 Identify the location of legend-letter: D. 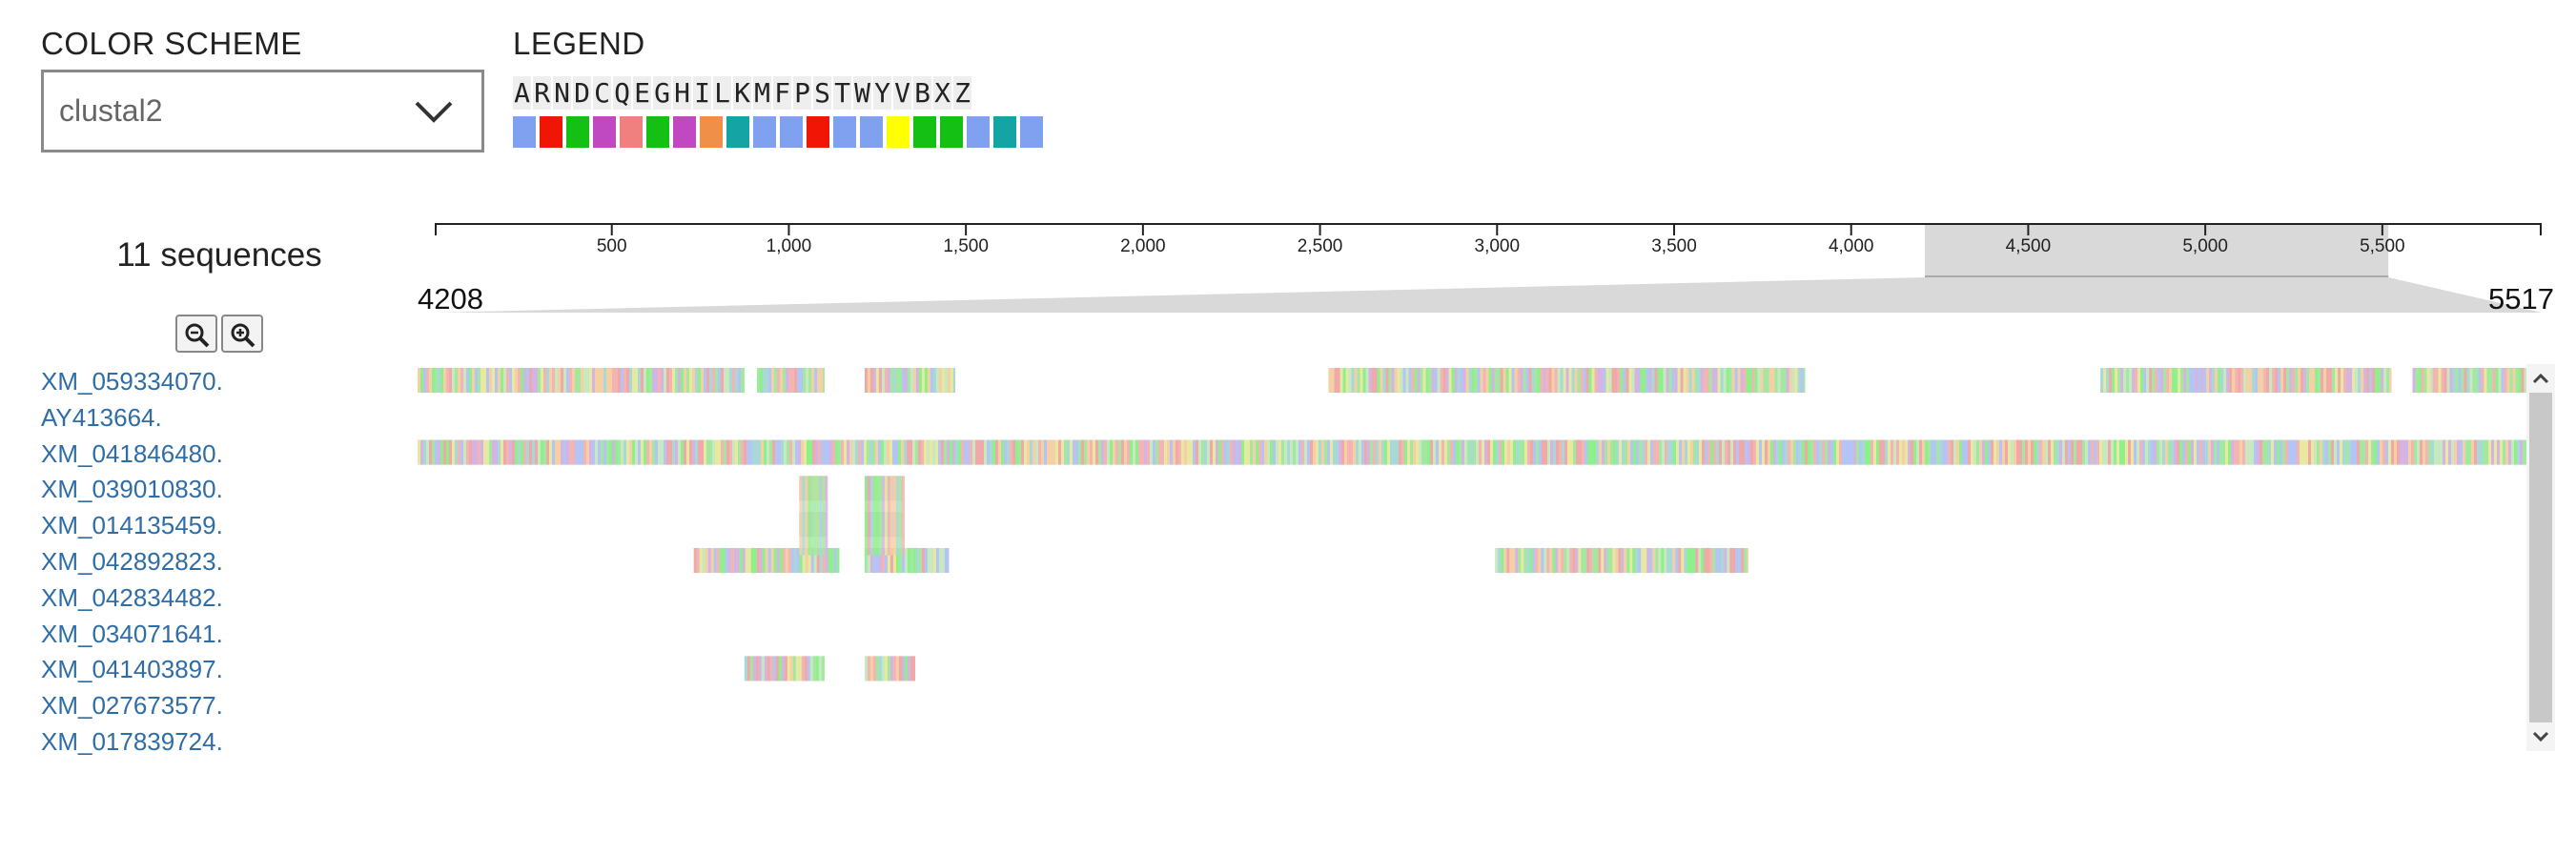
(582, 93).